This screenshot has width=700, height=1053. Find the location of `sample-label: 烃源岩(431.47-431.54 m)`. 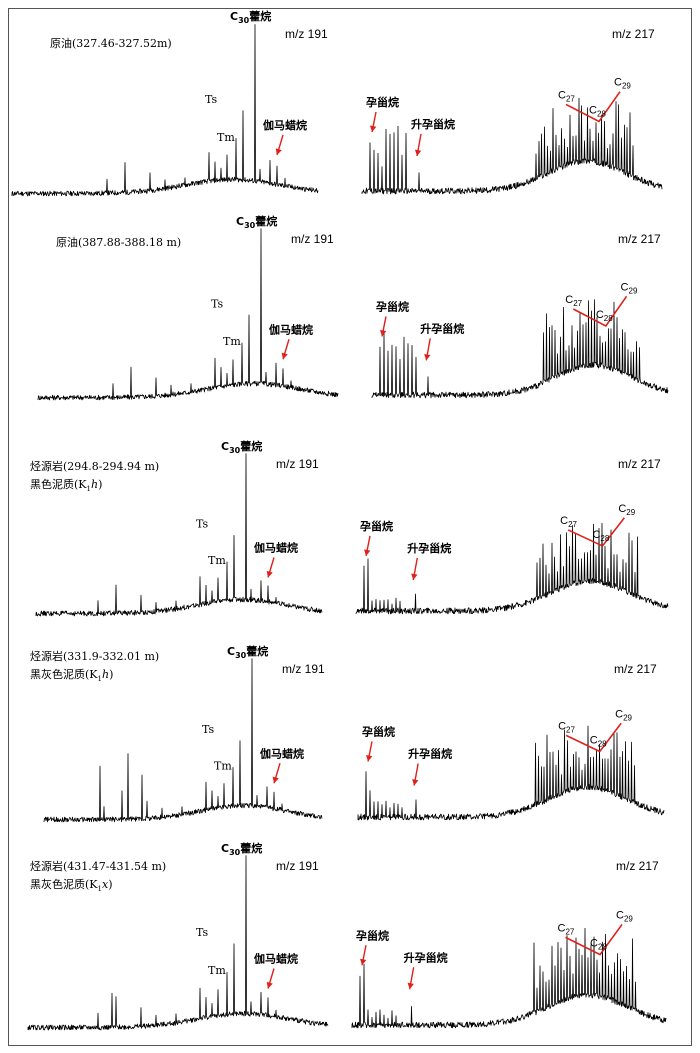

sample-label: 烃源岩(431.47-431.54 m) is located at coordinates (98, 866).